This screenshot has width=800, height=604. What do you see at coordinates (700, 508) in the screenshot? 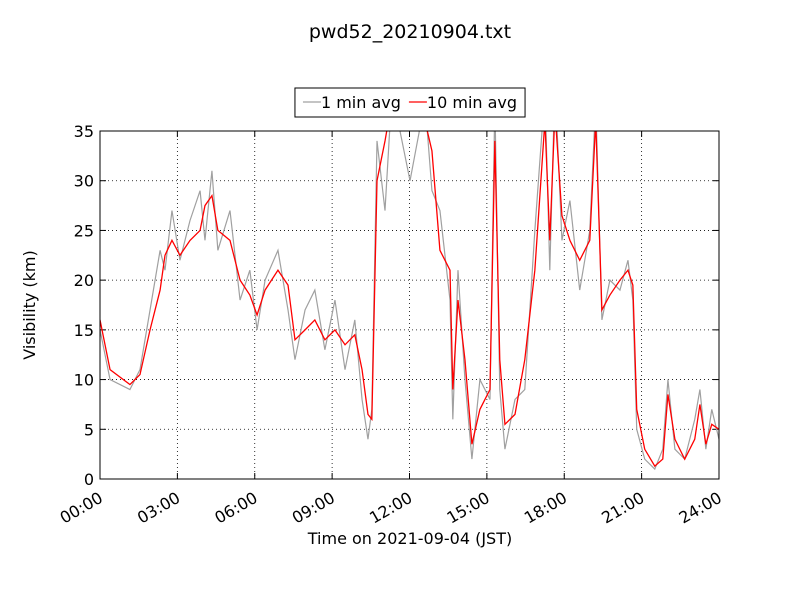
I see `x-tick-label: 24:00` at bounding box center [700, 508].